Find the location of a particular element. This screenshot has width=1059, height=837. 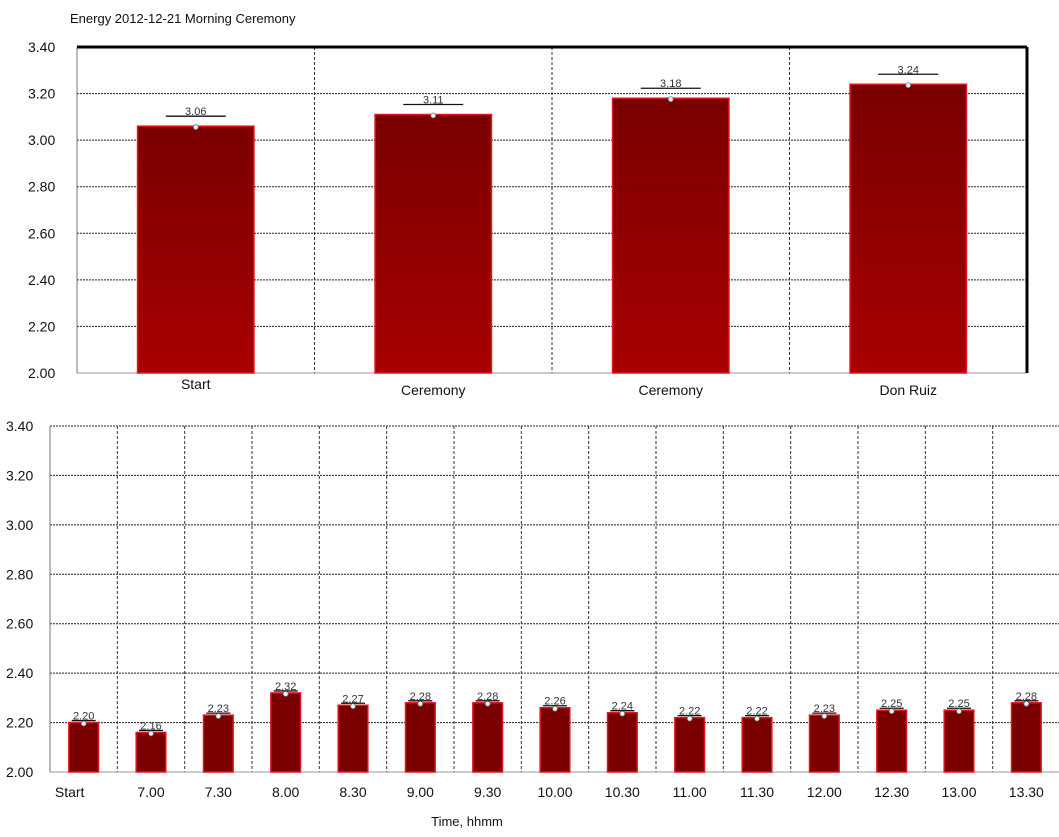

x-tick-label: 10.00 is located at coordinates (554, 792).